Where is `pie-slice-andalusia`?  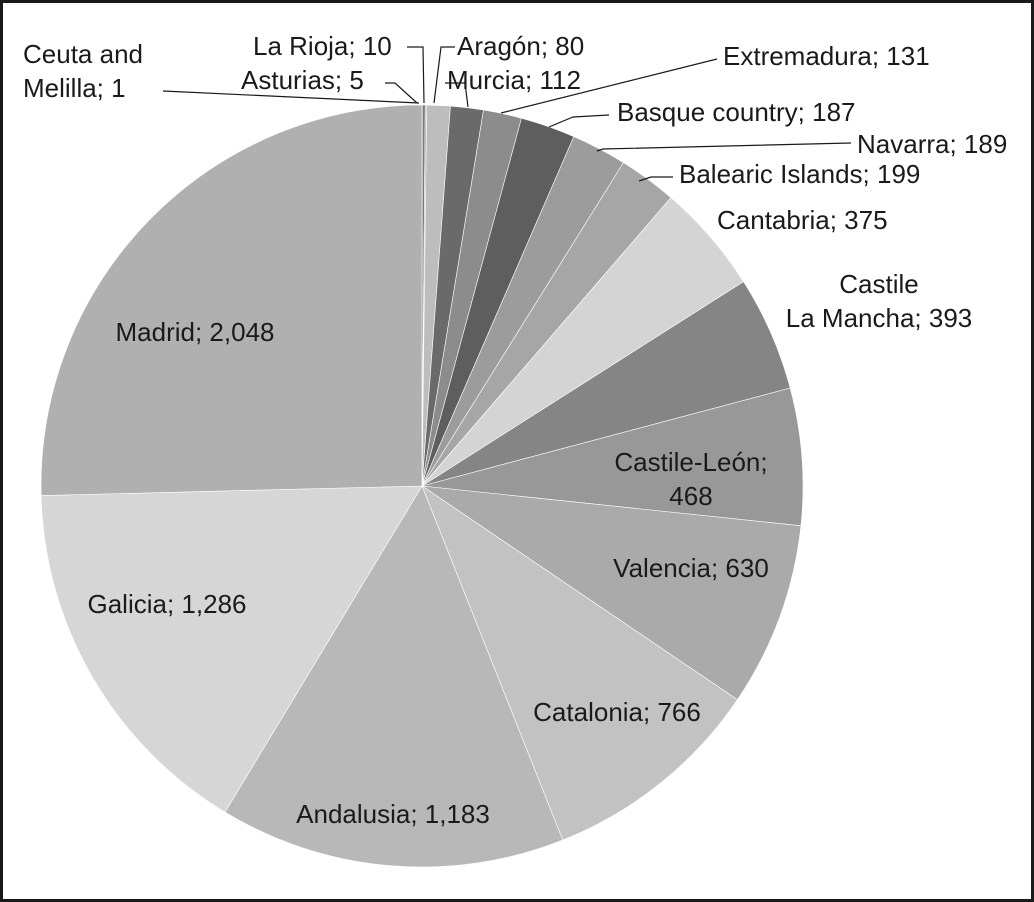 pie-slice-andalusia is located at coordinates (394, 676).